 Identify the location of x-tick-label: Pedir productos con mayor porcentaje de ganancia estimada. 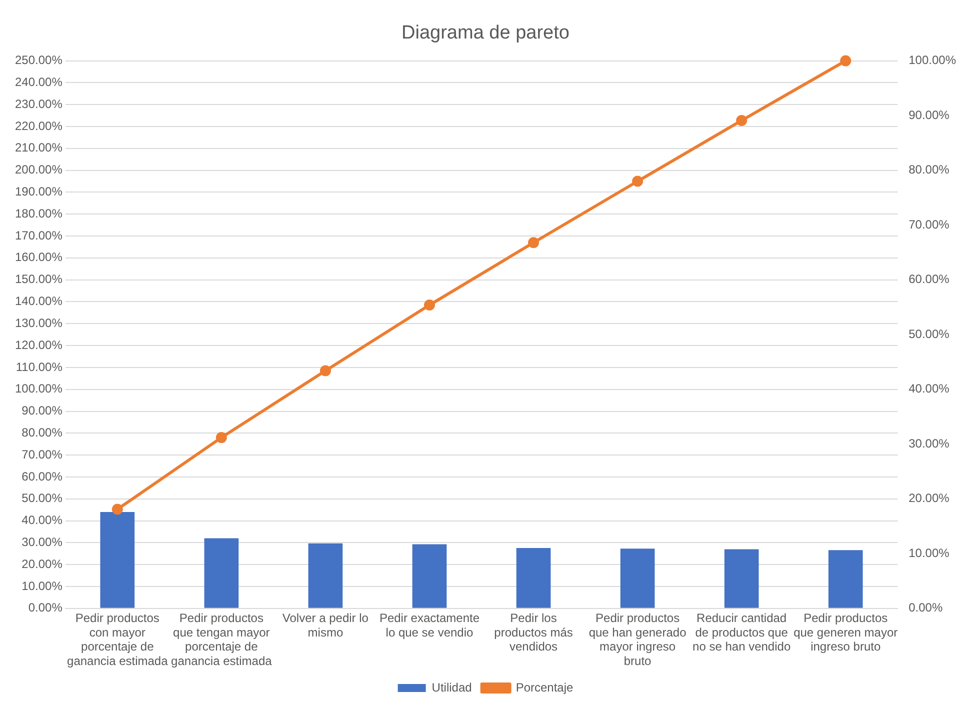
(117, 639).